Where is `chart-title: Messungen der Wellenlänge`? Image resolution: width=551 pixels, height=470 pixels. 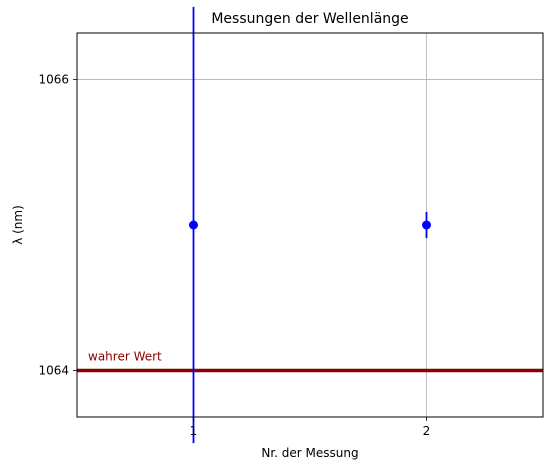 chart-title: Messungen der Wellenlänge is located at coordinates (309, 19).